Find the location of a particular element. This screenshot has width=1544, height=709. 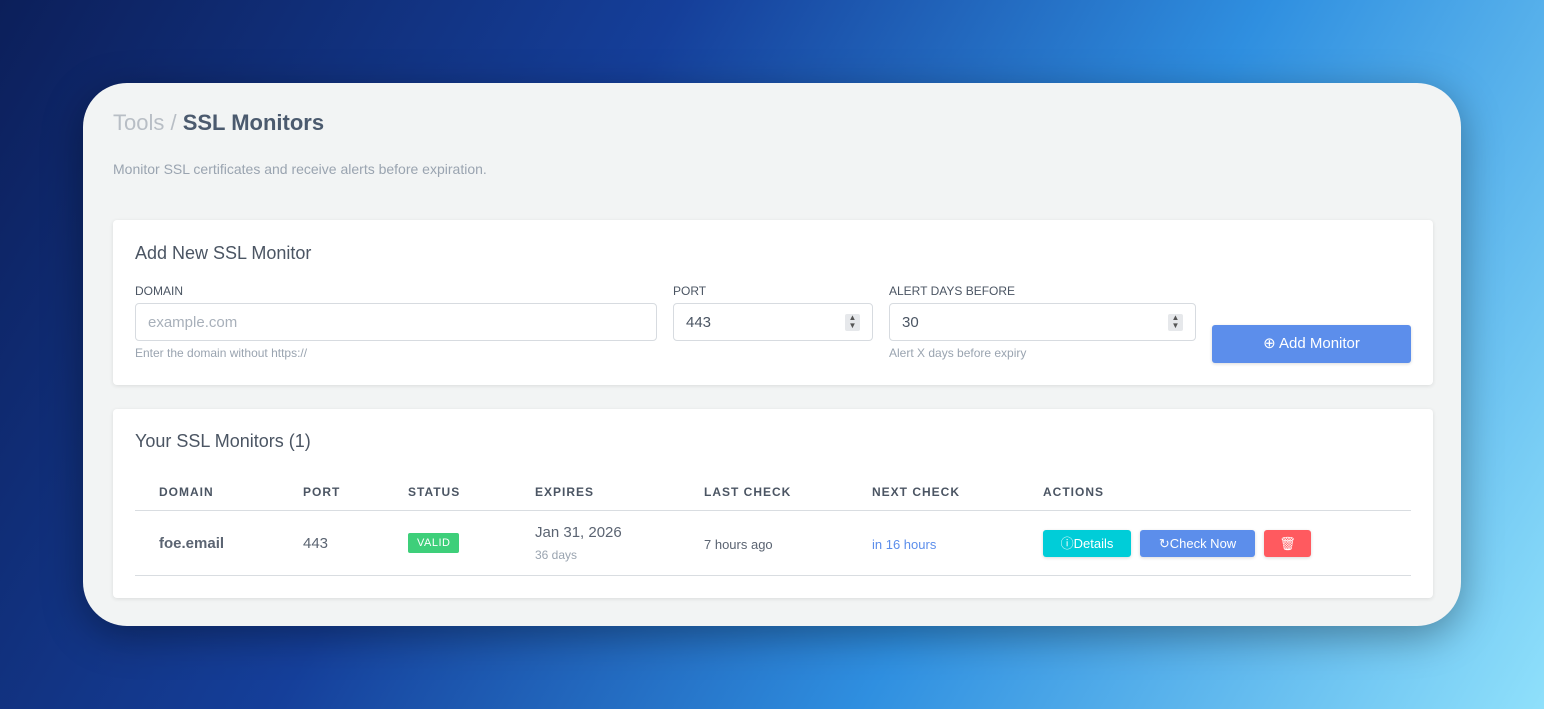

row-expires-in: 36 days is located at coordinates (556, 555).